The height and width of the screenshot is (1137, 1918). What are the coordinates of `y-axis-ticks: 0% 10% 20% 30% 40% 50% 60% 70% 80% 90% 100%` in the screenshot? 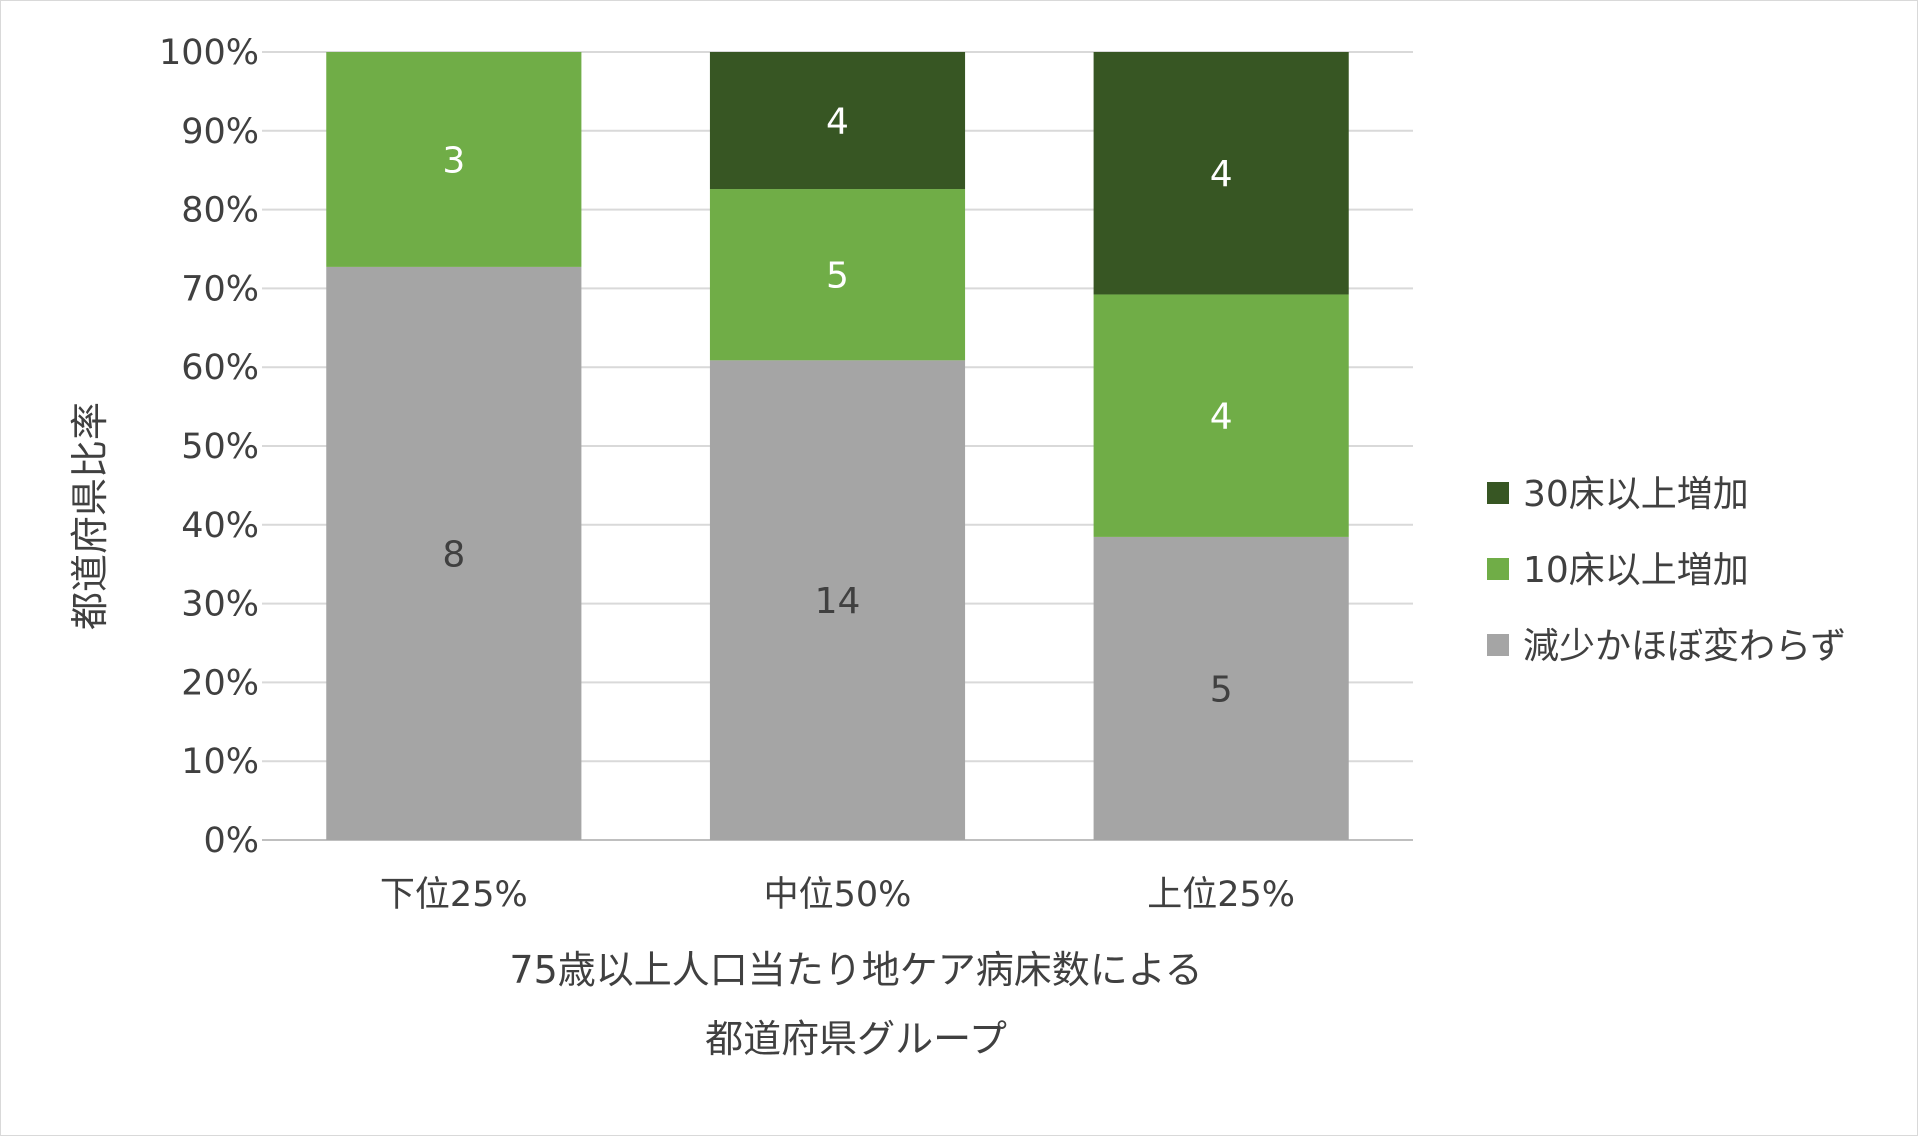 It's located at (209, 447).